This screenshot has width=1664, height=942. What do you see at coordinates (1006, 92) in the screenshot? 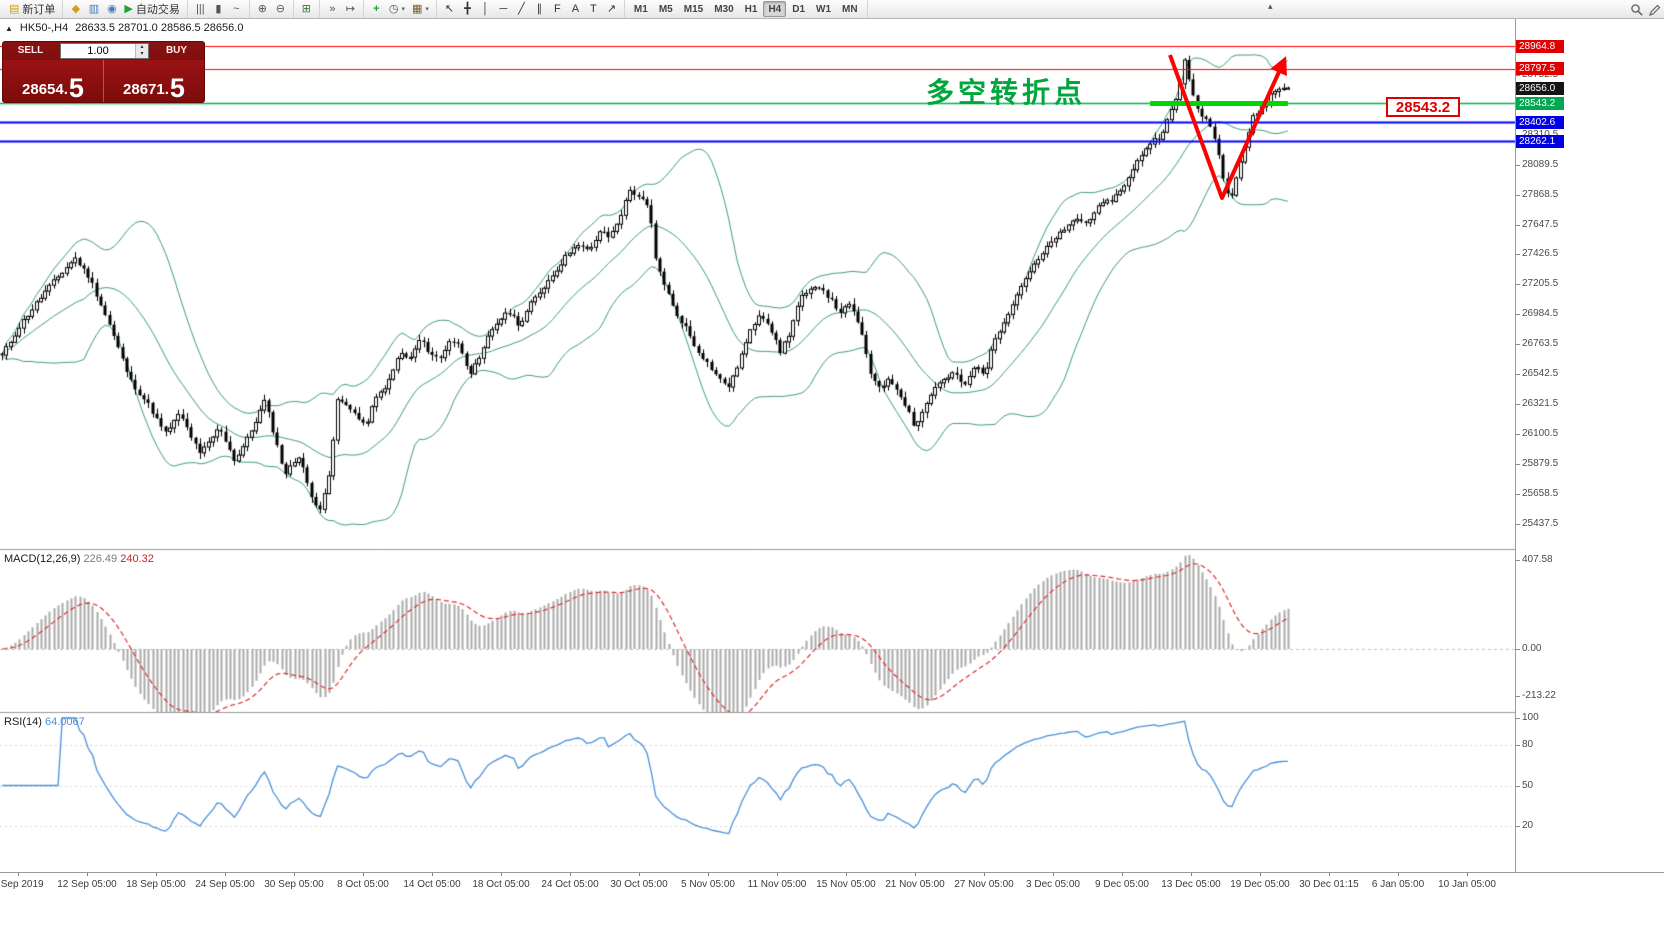
I see `turning-point-annotation: 多空转折点` at bounding box center [1006, 92].